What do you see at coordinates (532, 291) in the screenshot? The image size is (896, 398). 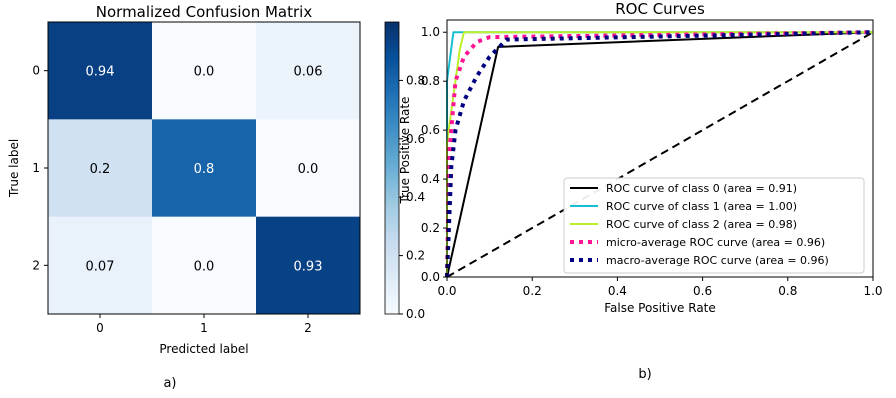 I see `roc-xtick-label: 0.2` at bounding box center [532, 291].